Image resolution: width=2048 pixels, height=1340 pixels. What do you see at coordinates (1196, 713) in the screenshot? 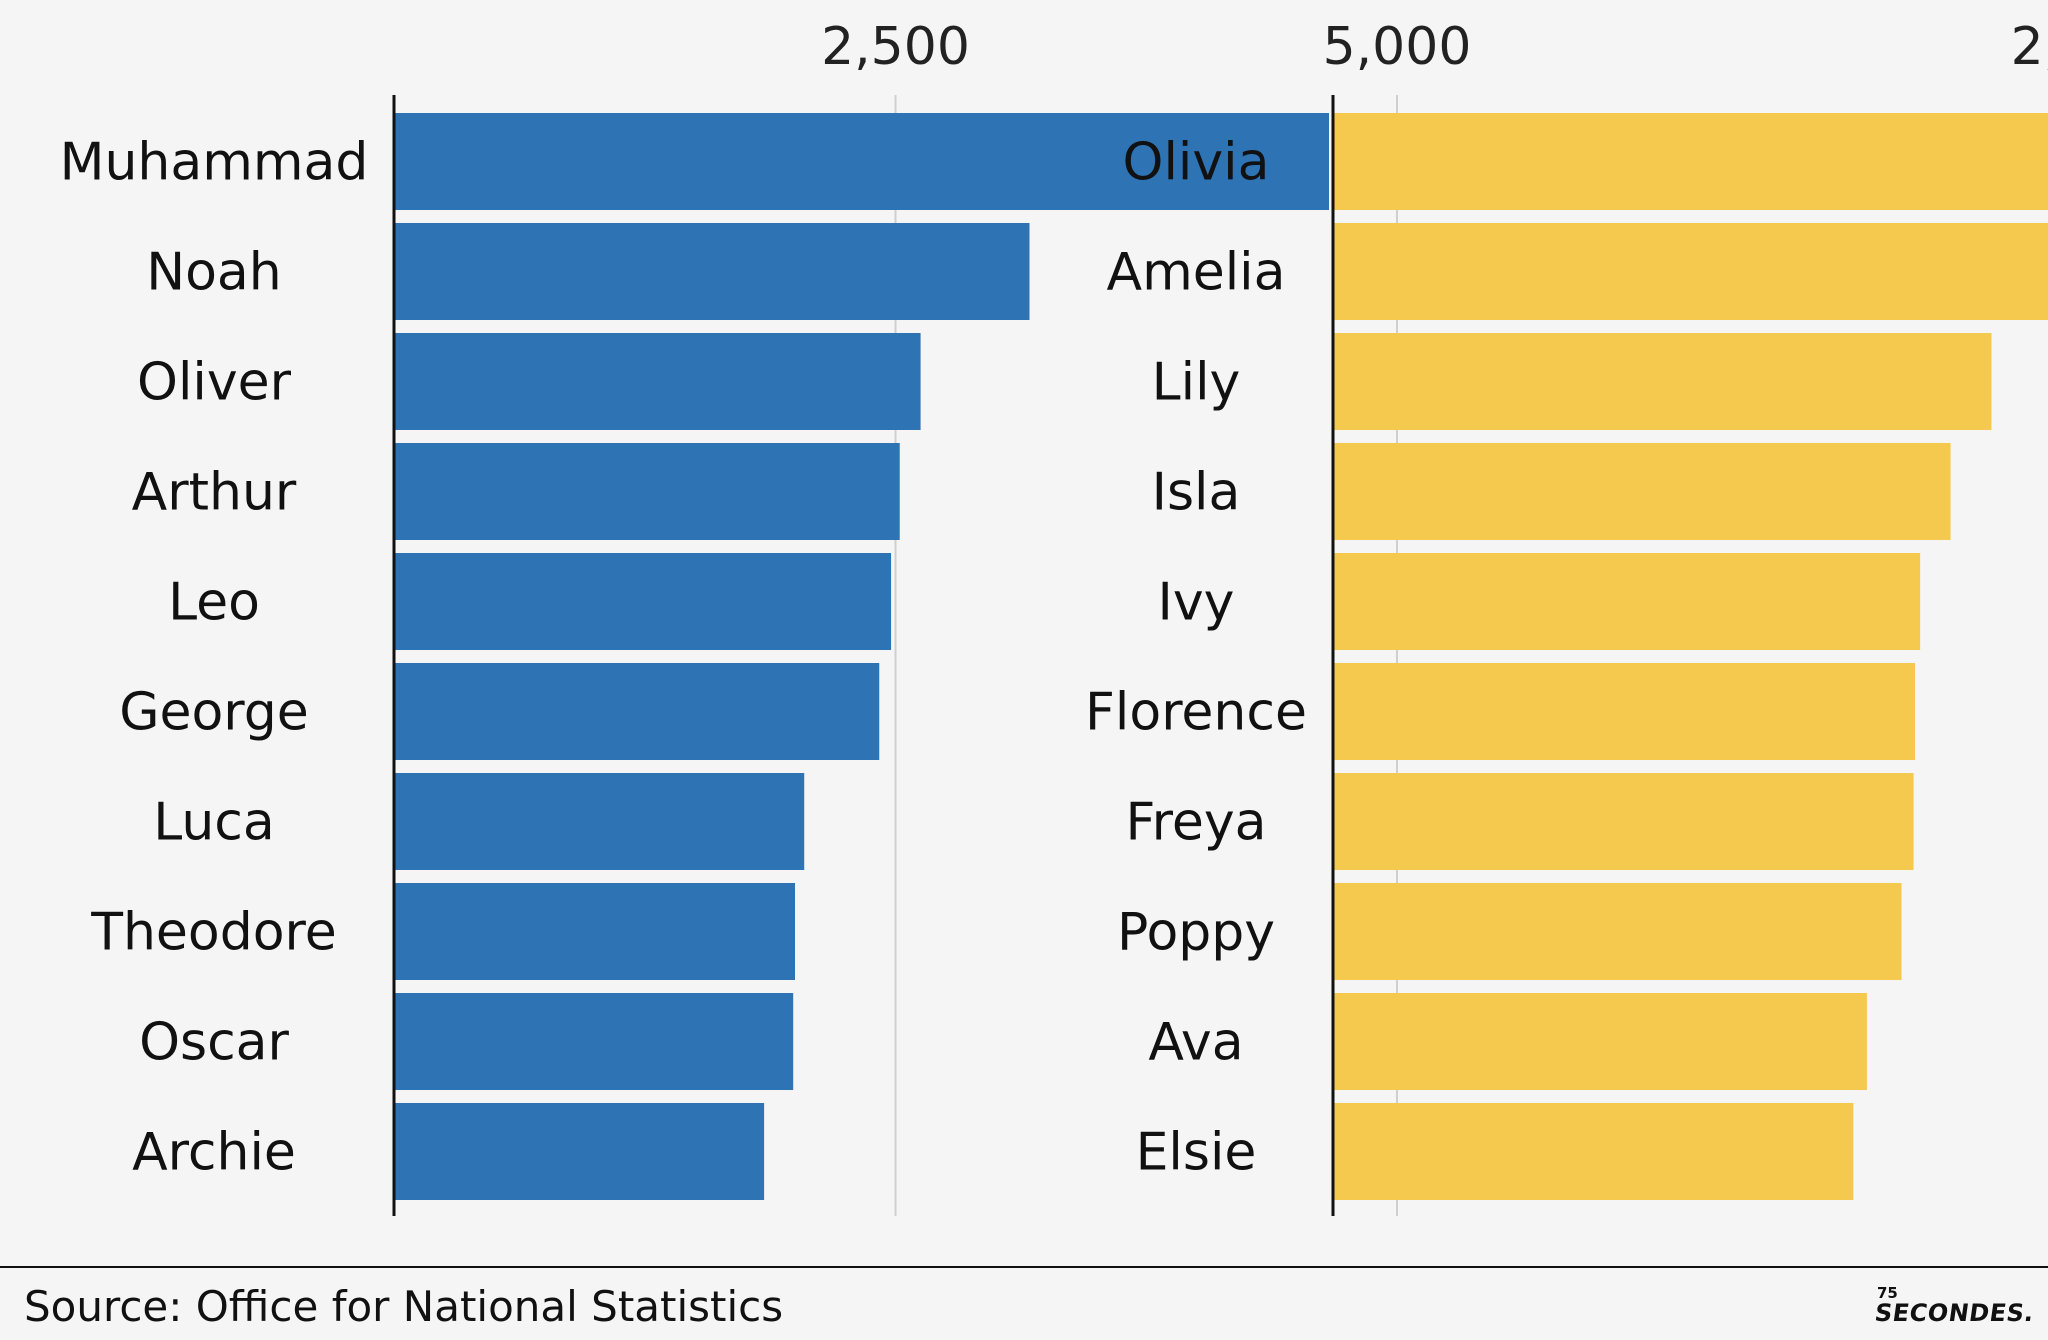
I see `girls-category-label: Florence` at bounding box center [1196, 713].